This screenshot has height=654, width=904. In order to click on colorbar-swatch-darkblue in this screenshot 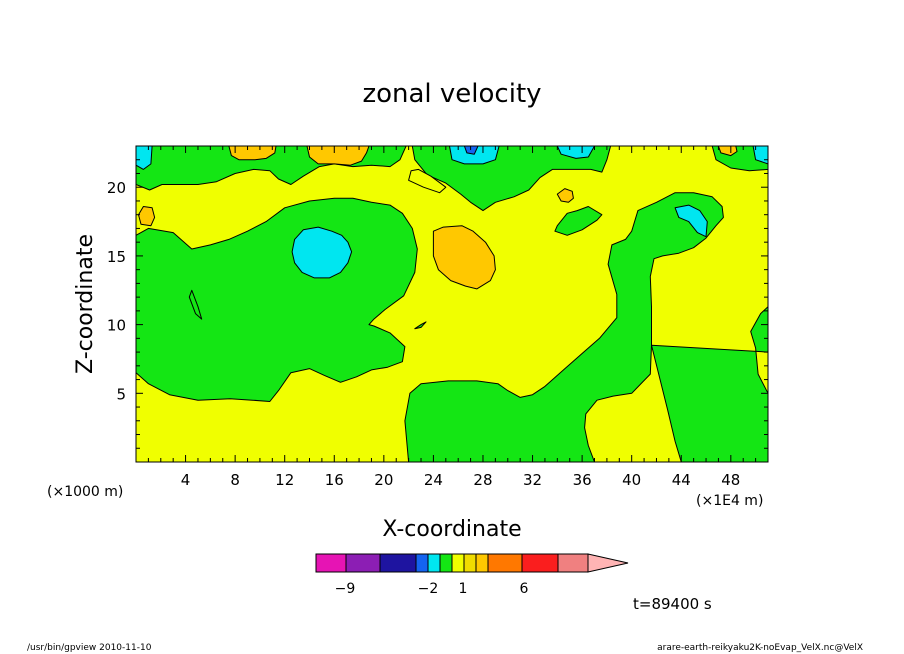, I will do `click(398, 563)`.